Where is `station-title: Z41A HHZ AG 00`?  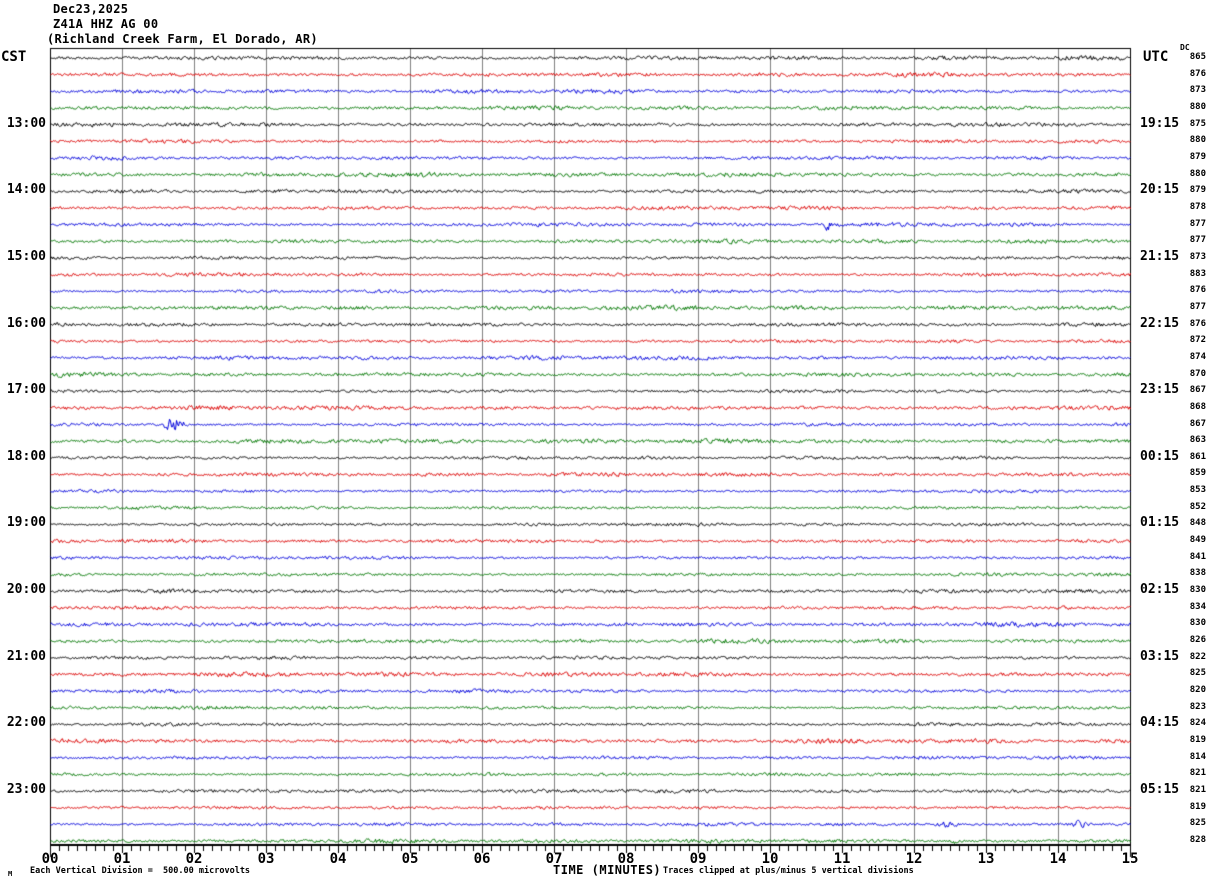 station-title: Z41A HHZ AG 00 is located at coordinates (106, 24).